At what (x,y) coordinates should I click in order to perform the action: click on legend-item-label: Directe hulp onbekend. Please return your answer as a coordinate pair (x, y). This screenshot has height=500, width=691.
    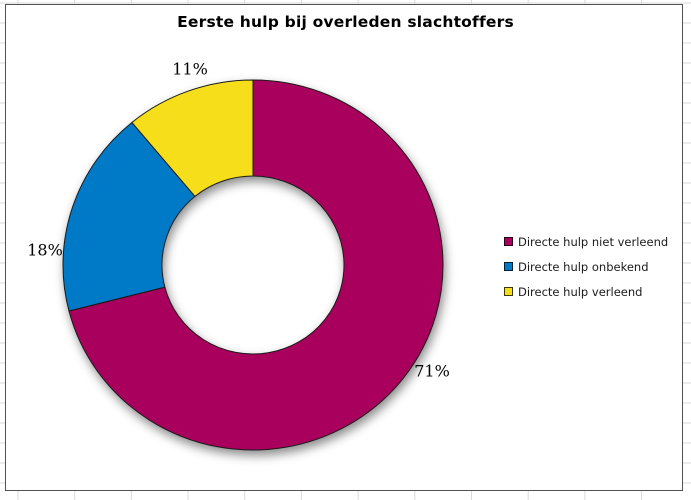
    Looking at the image, I should click on (583, 266).